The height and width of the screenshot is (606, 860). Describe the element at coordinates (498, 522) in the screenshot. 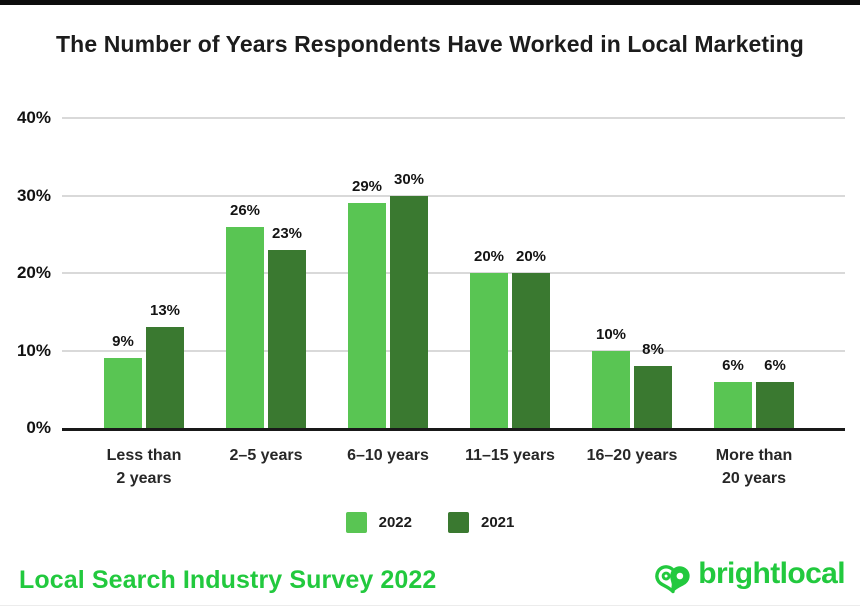

I see `legend-label: 2021` at that location.